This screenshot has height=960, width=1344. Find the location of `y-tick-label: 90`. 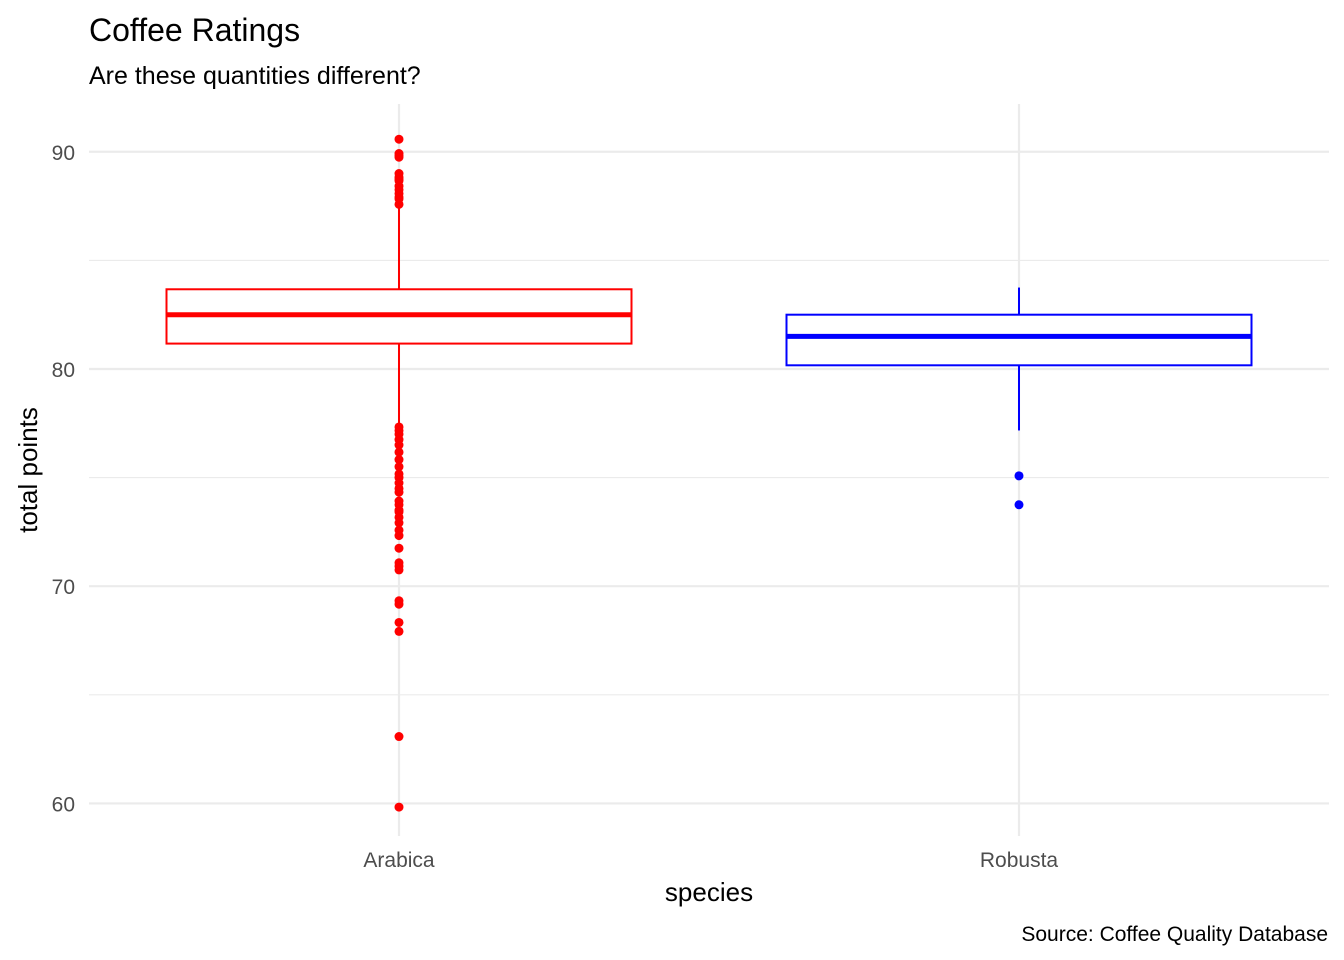

y-tick-label: 90 is located at coordinates (63, 153).